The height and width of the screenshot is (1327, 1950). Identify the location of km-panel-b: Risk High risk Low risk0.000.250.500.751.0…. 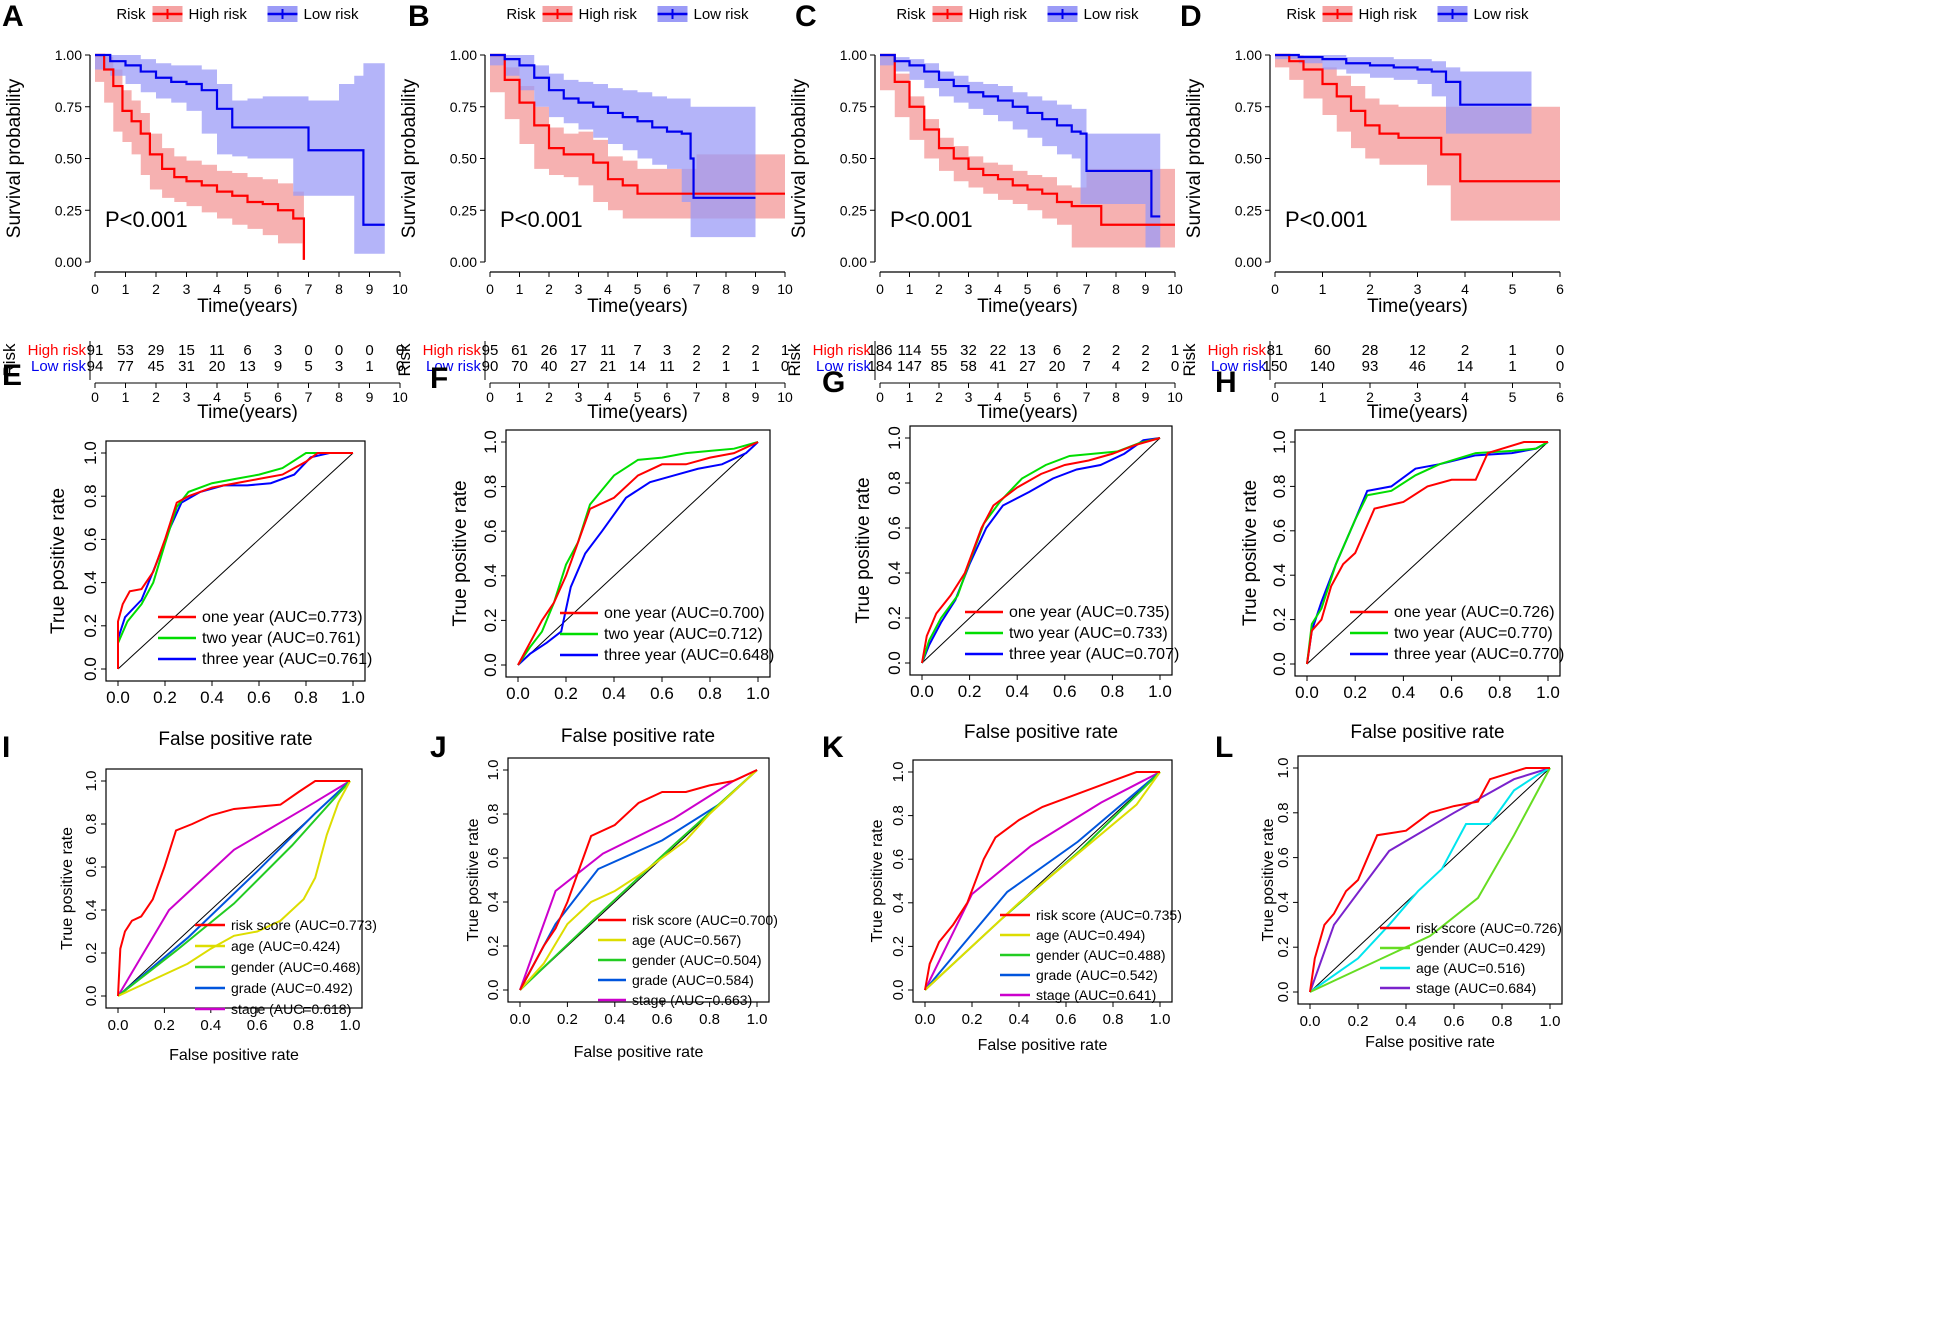
(594, 214).